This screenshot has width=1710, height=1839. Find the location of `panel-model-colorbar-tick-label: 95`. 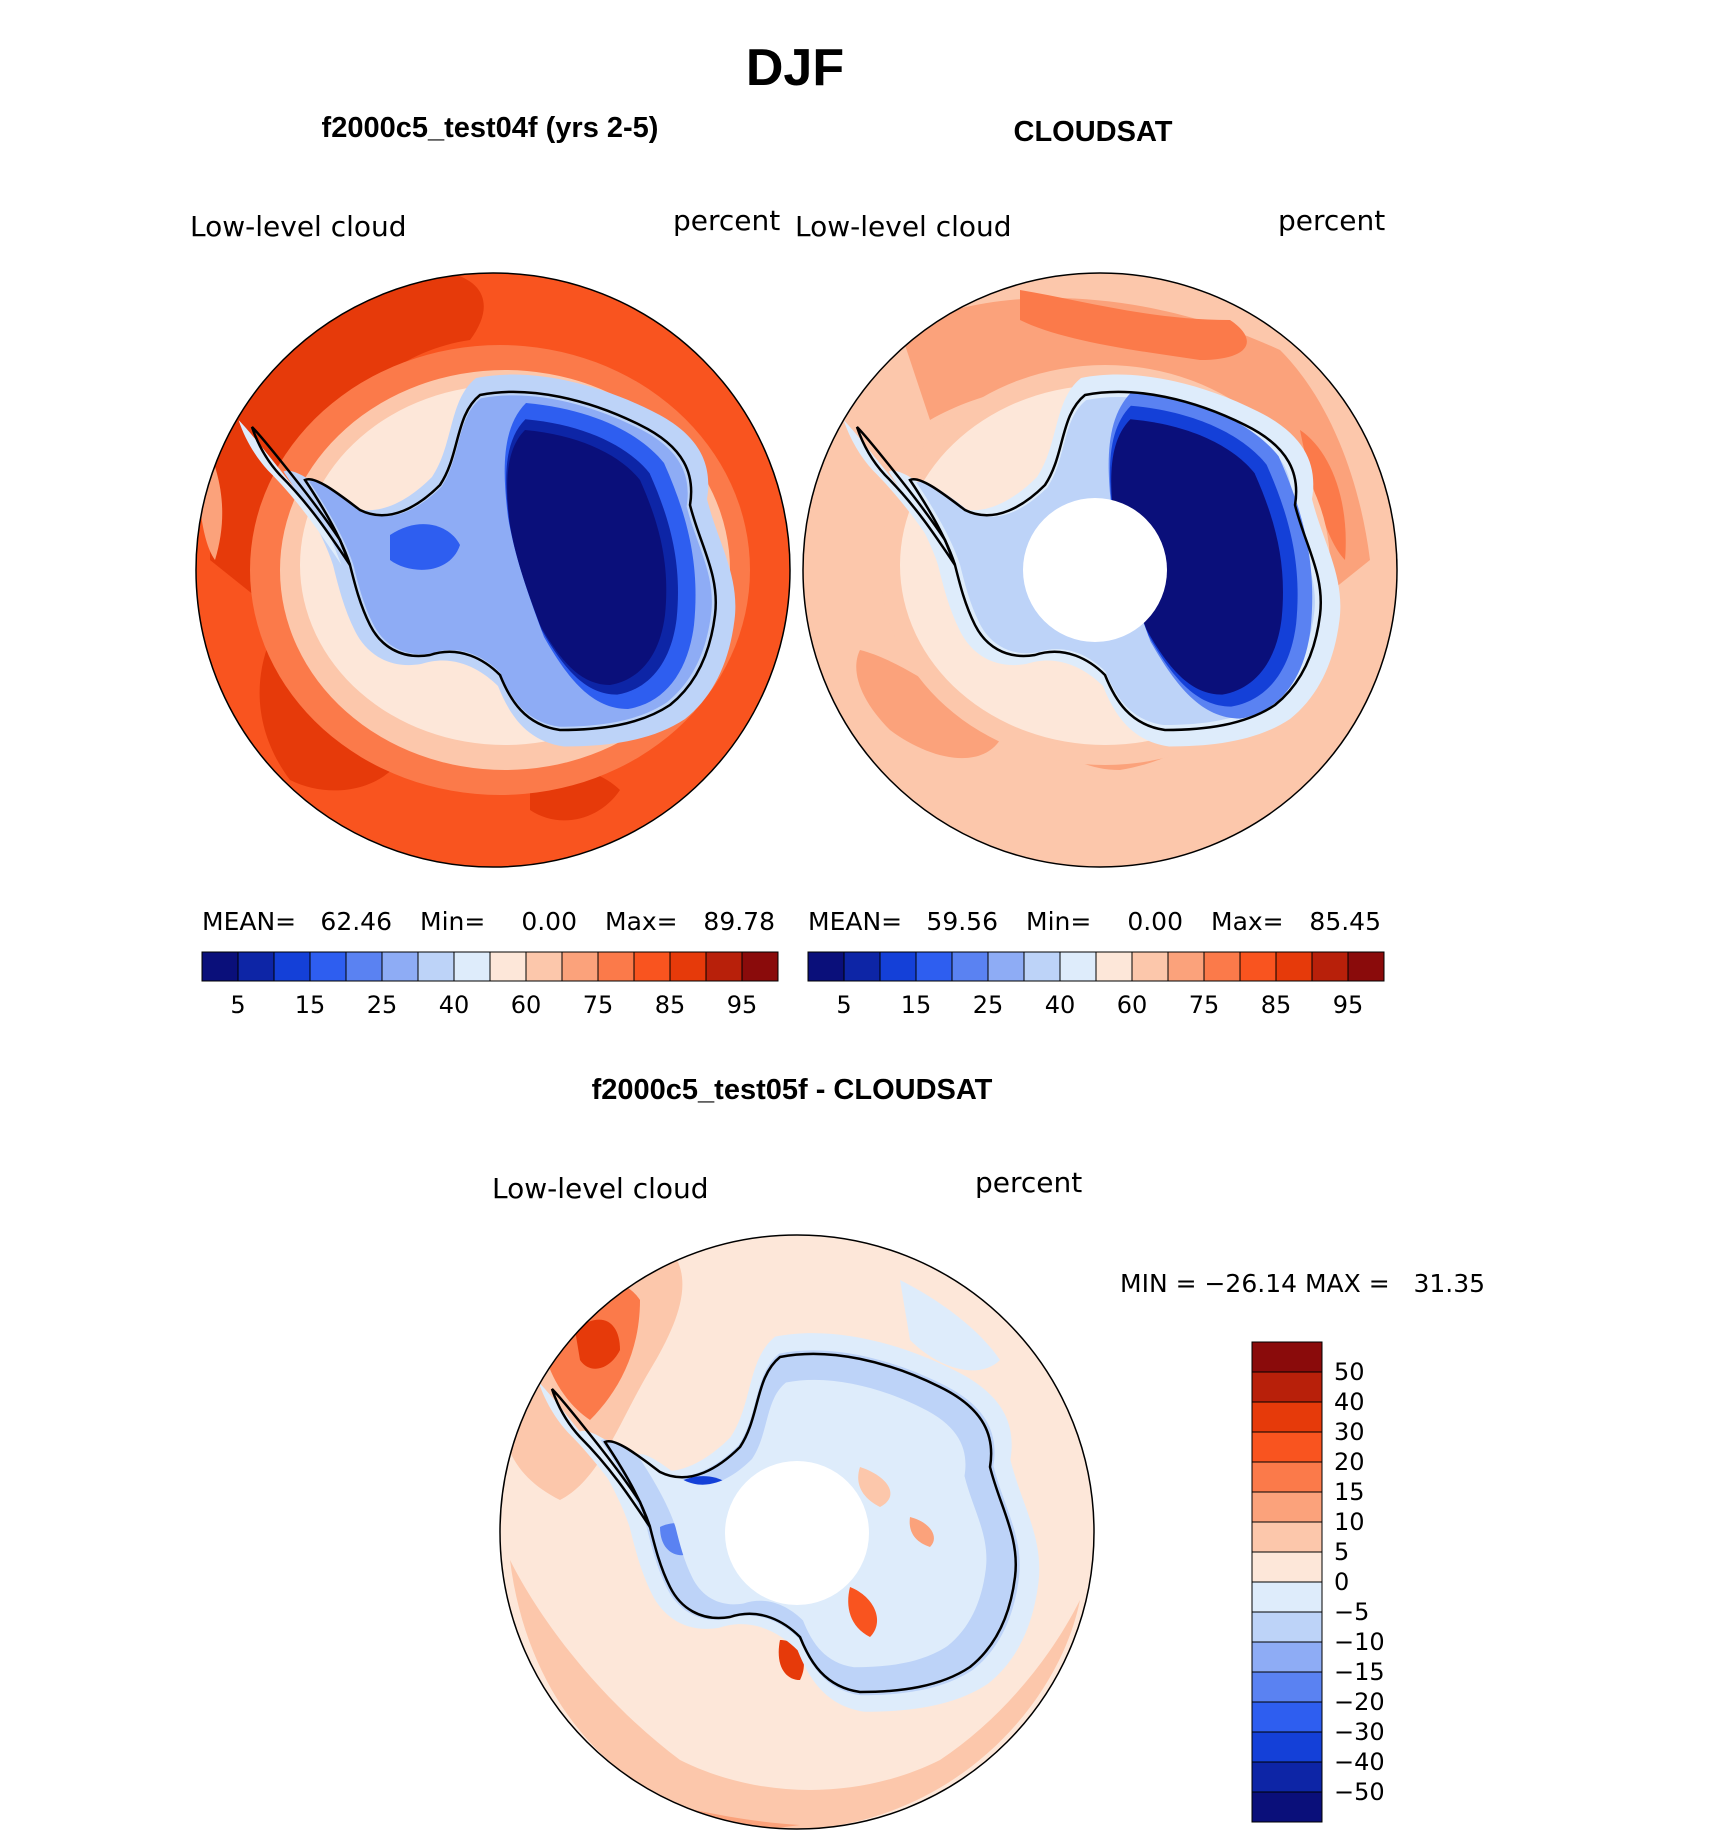

panel-model-colorbar-tick-label: 95 is located at coordinates (742, 1005).